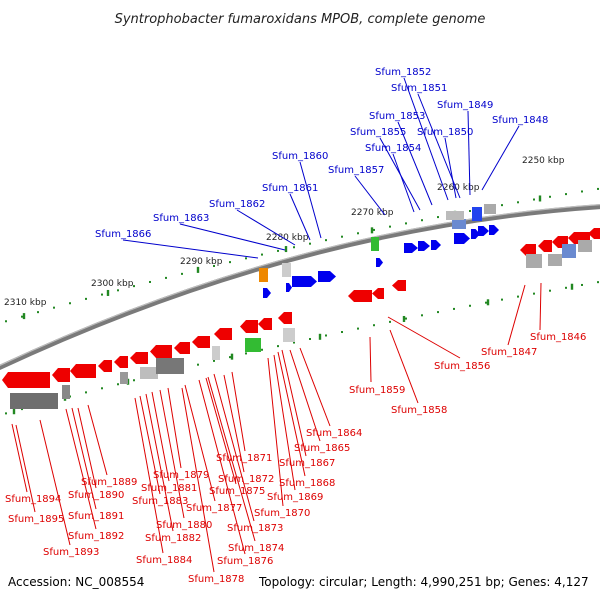 The height and width of the screenshot is (600, 600). Describe the element at coordinates (96, 495) in the screenshot. I see `gene-label-sfum-1890: Sfum_1890` at that location.